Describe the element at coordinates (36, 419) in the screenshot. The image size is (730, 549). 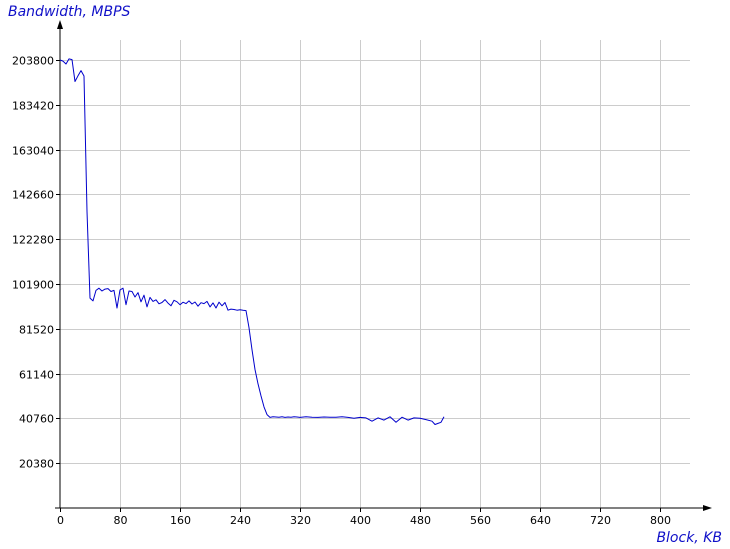
I see `y-tick-label: 40760` at that location.